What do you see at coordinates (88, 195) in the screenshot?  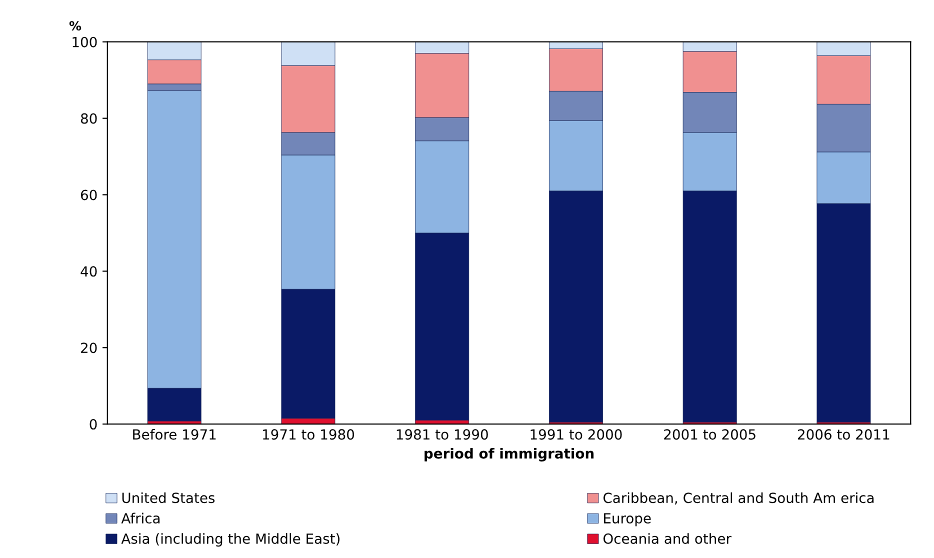 I see `y-tick-label: 60` at bounding box center [88, 195].